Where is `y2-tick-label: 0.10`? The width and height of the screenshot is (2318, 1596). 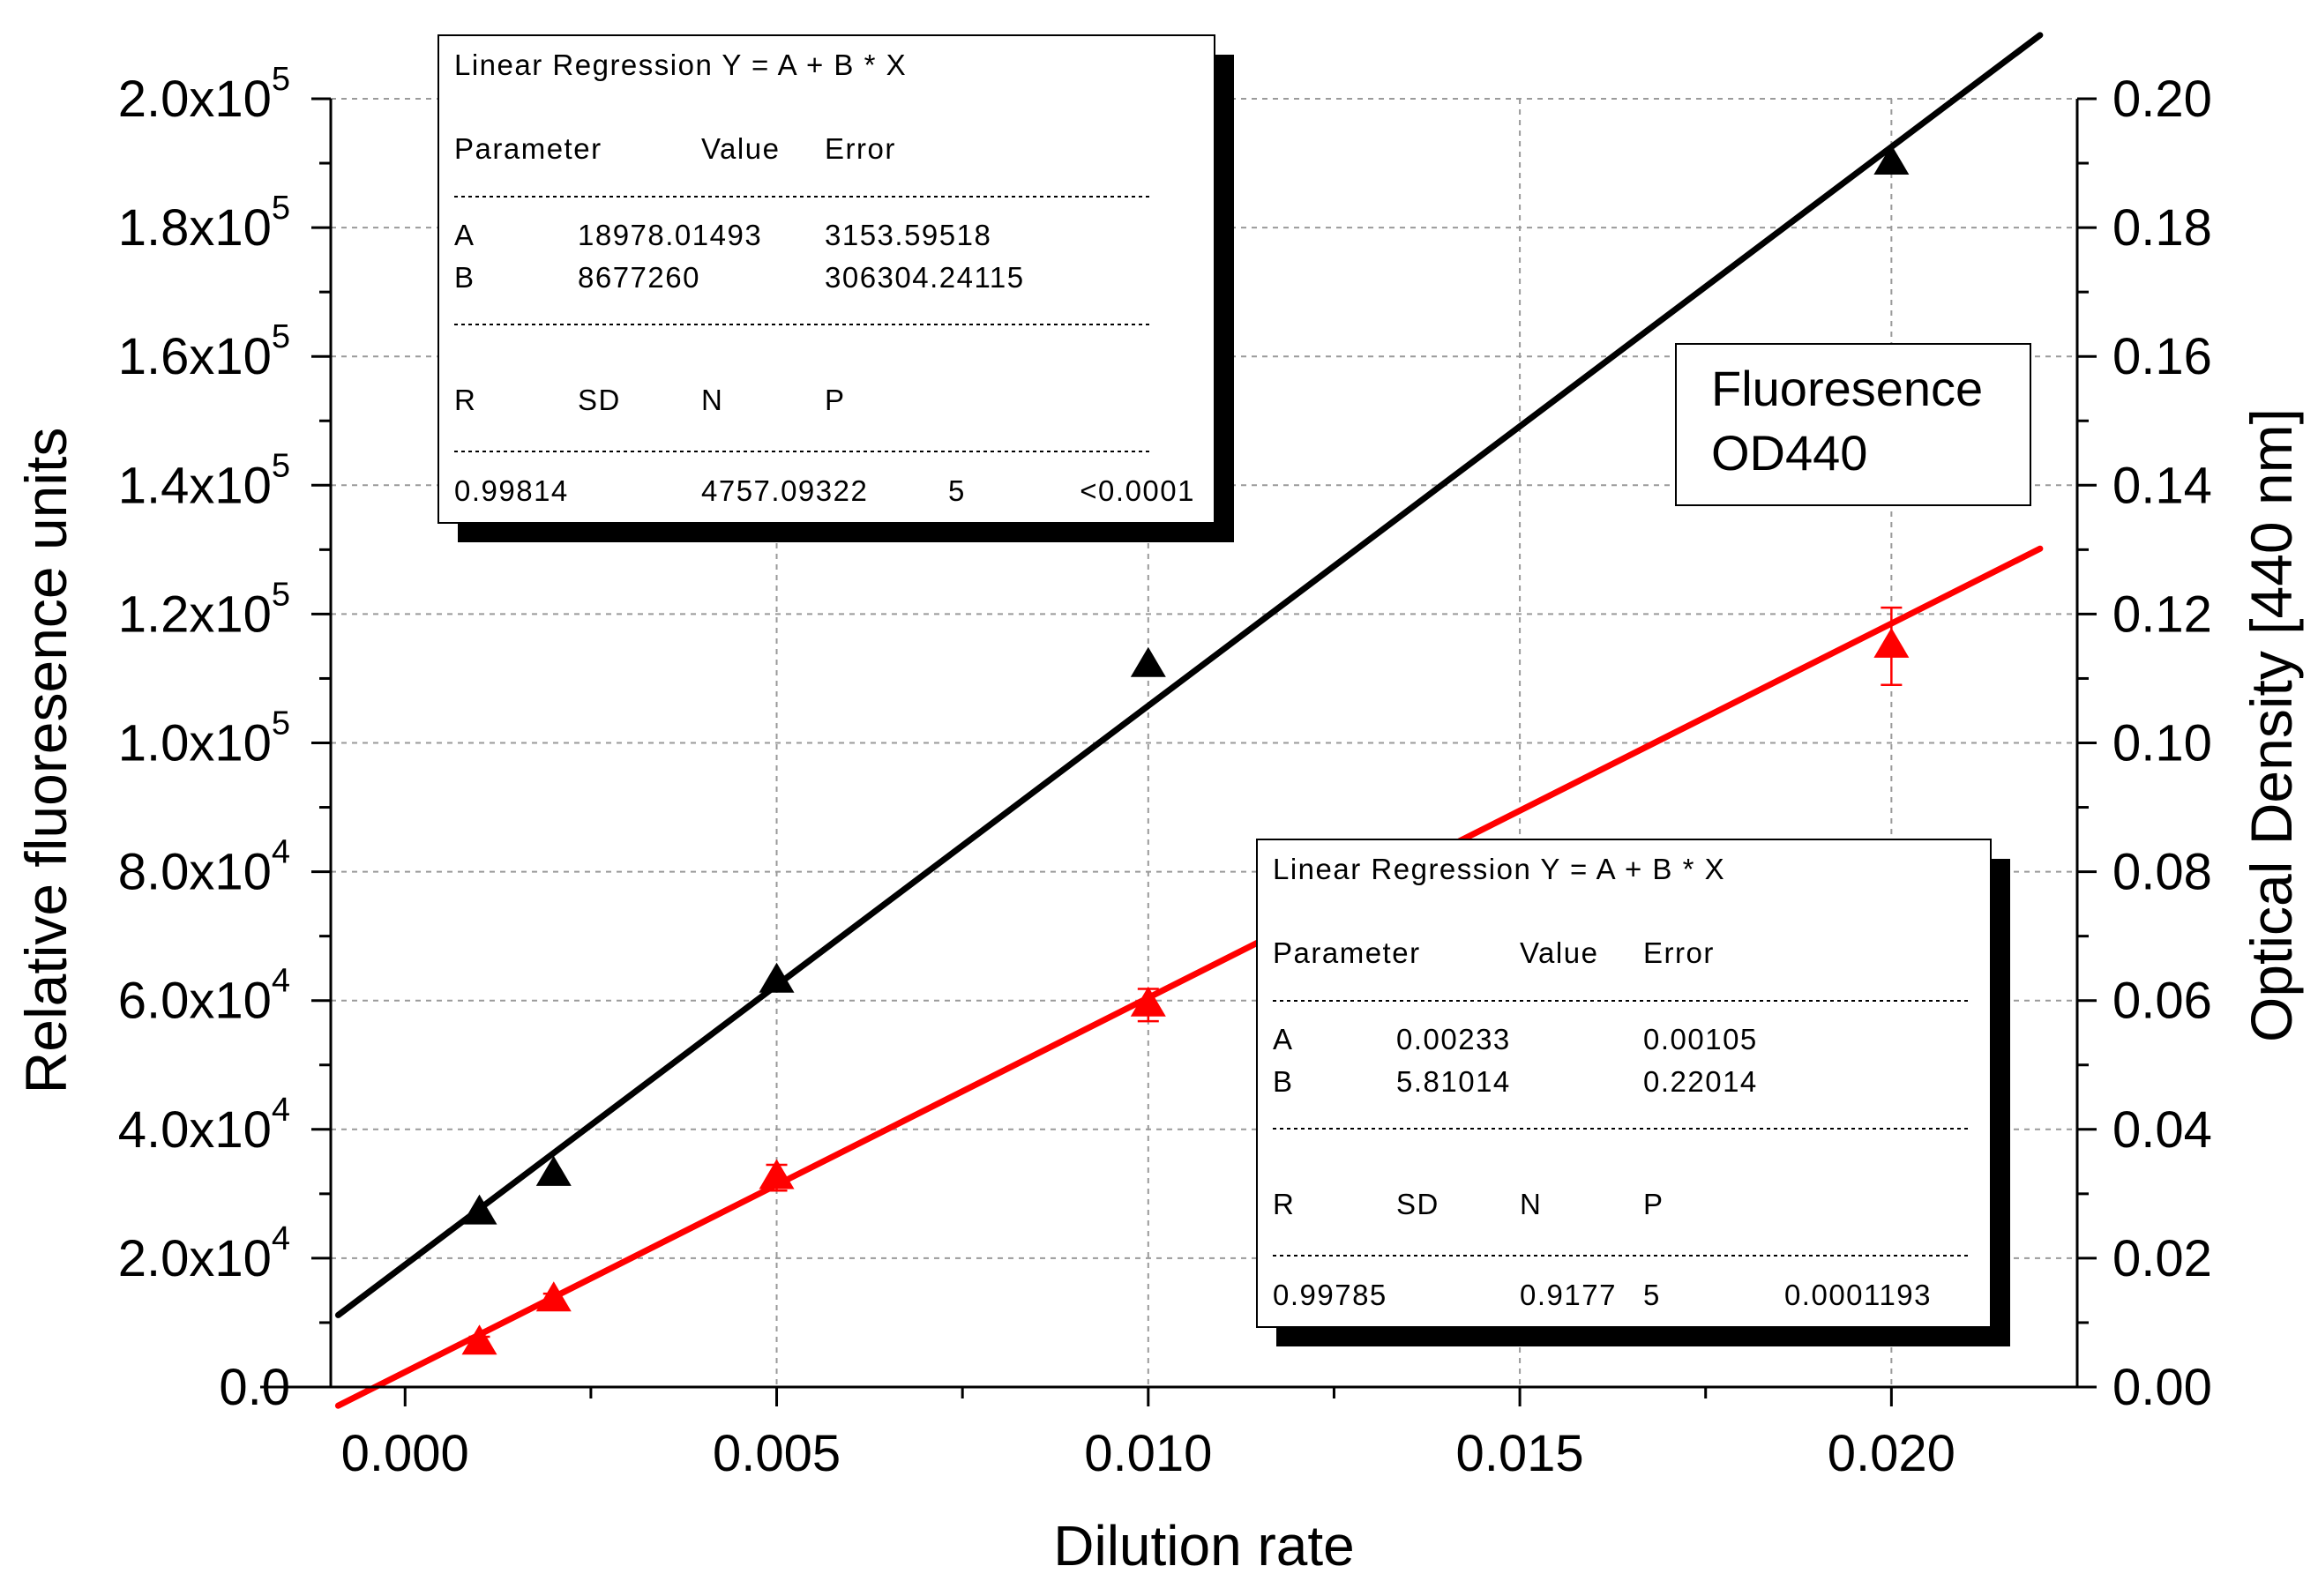
y2-tick-label: 0.10 is located at coordinates (2162, 743).